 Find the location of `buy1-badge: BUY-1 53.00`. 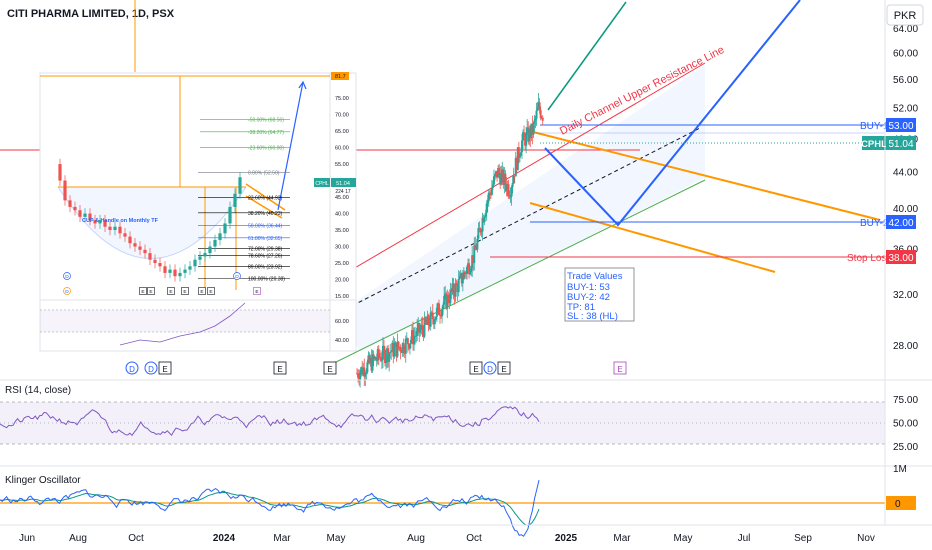

buy1-badge: BUY-1 53.00 is located at coordinates (888, 125).